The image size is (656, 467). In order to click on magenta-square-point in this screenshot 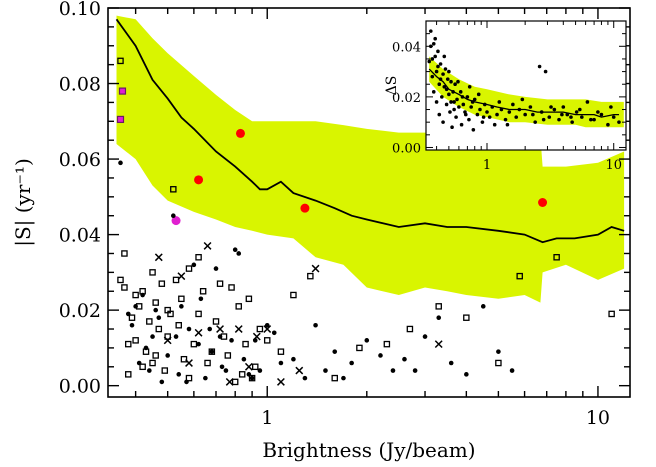, I will do `click(120, 119)`.